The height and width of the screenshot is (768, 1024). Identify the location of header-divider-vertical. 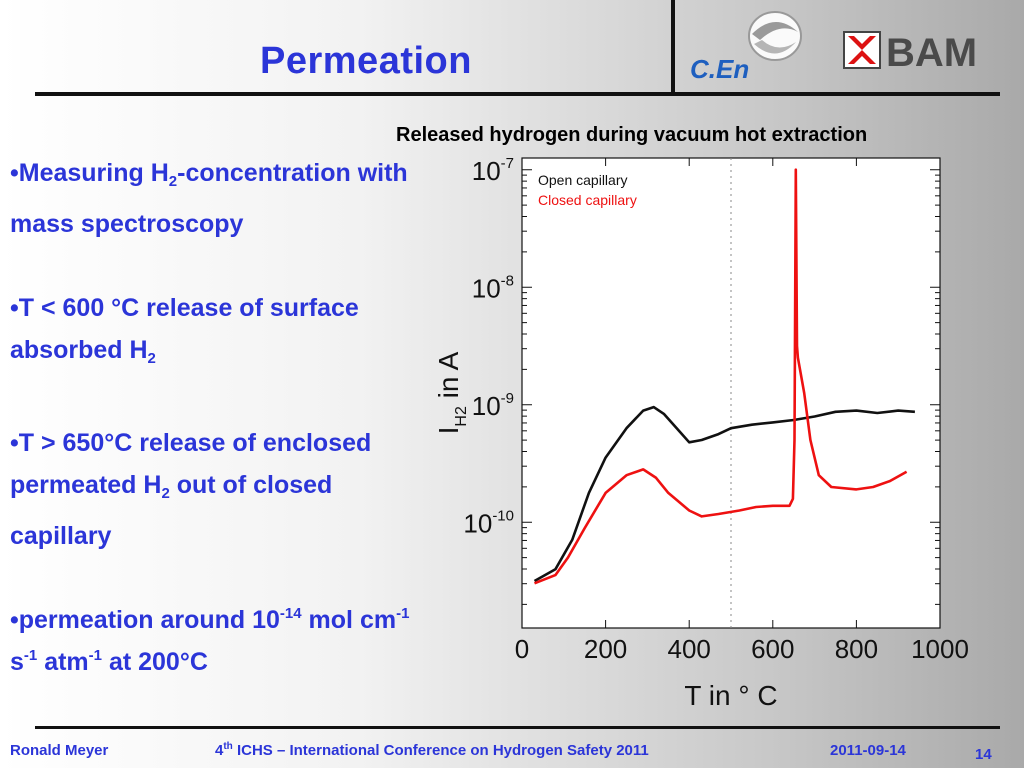
(673, 48).